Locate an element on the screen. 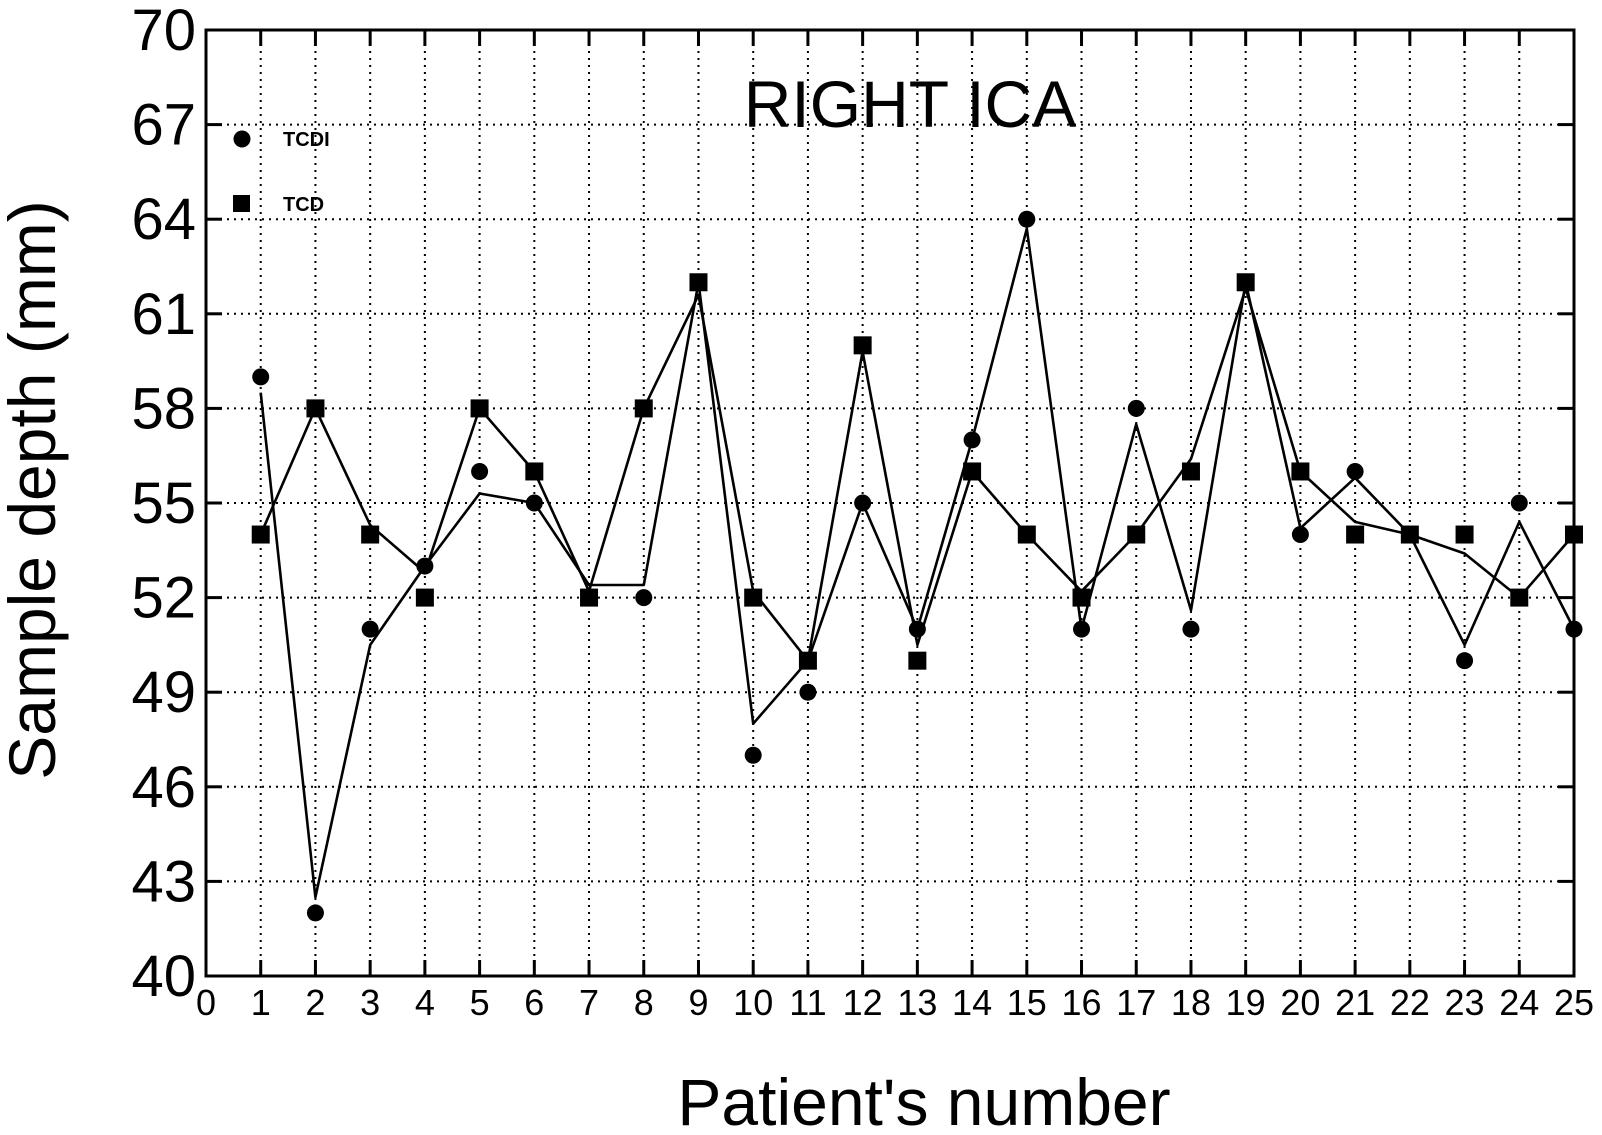 This screenshot has height=1135, width=1602. x-tick-label: 23 is located at coordinates (1465, 1002).